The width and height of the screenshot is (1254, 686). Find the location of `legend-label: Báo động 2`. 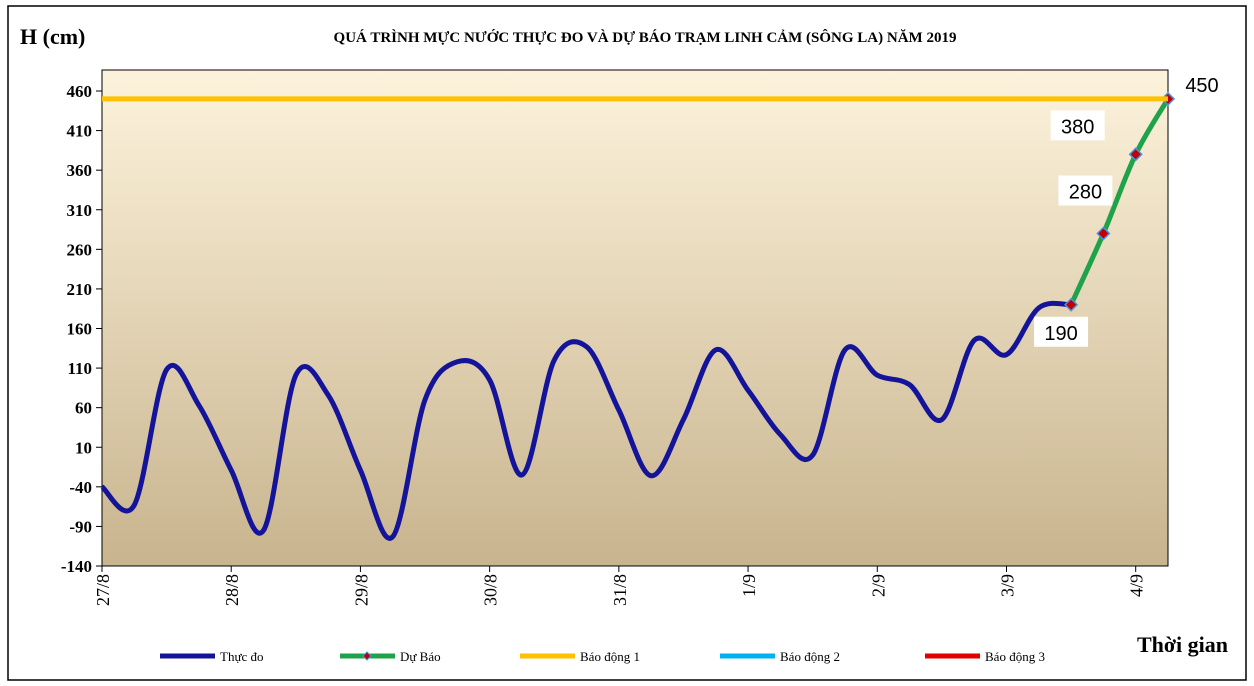

legend-label: Báo động 2 is located at coordinates (810, 656).